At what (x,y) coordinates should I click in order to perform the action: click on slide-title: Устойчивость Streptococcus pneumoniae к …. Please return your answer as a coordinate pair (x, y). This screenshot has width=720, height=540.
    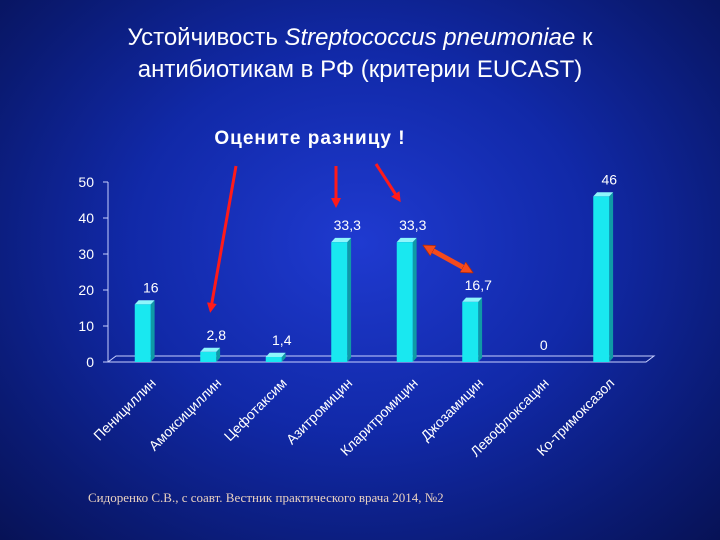
    Looking at the image, I should click on (360, 54).